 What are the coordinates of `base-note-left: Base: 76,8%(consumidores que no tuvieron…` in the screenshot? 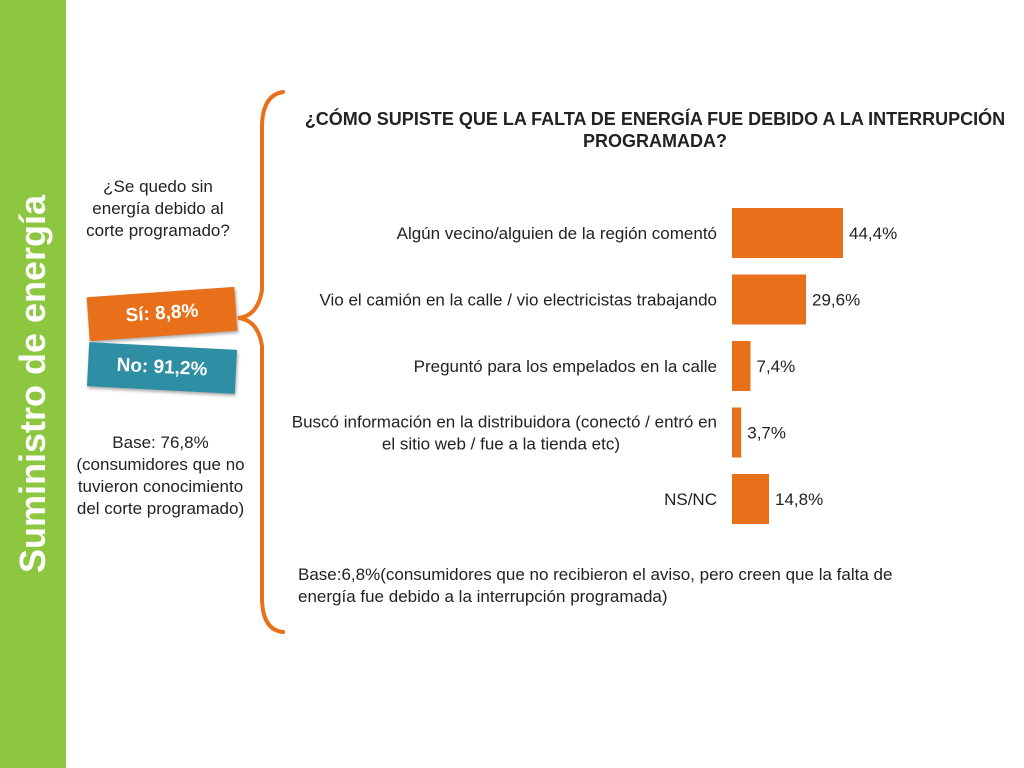 It's located at (160, 475).